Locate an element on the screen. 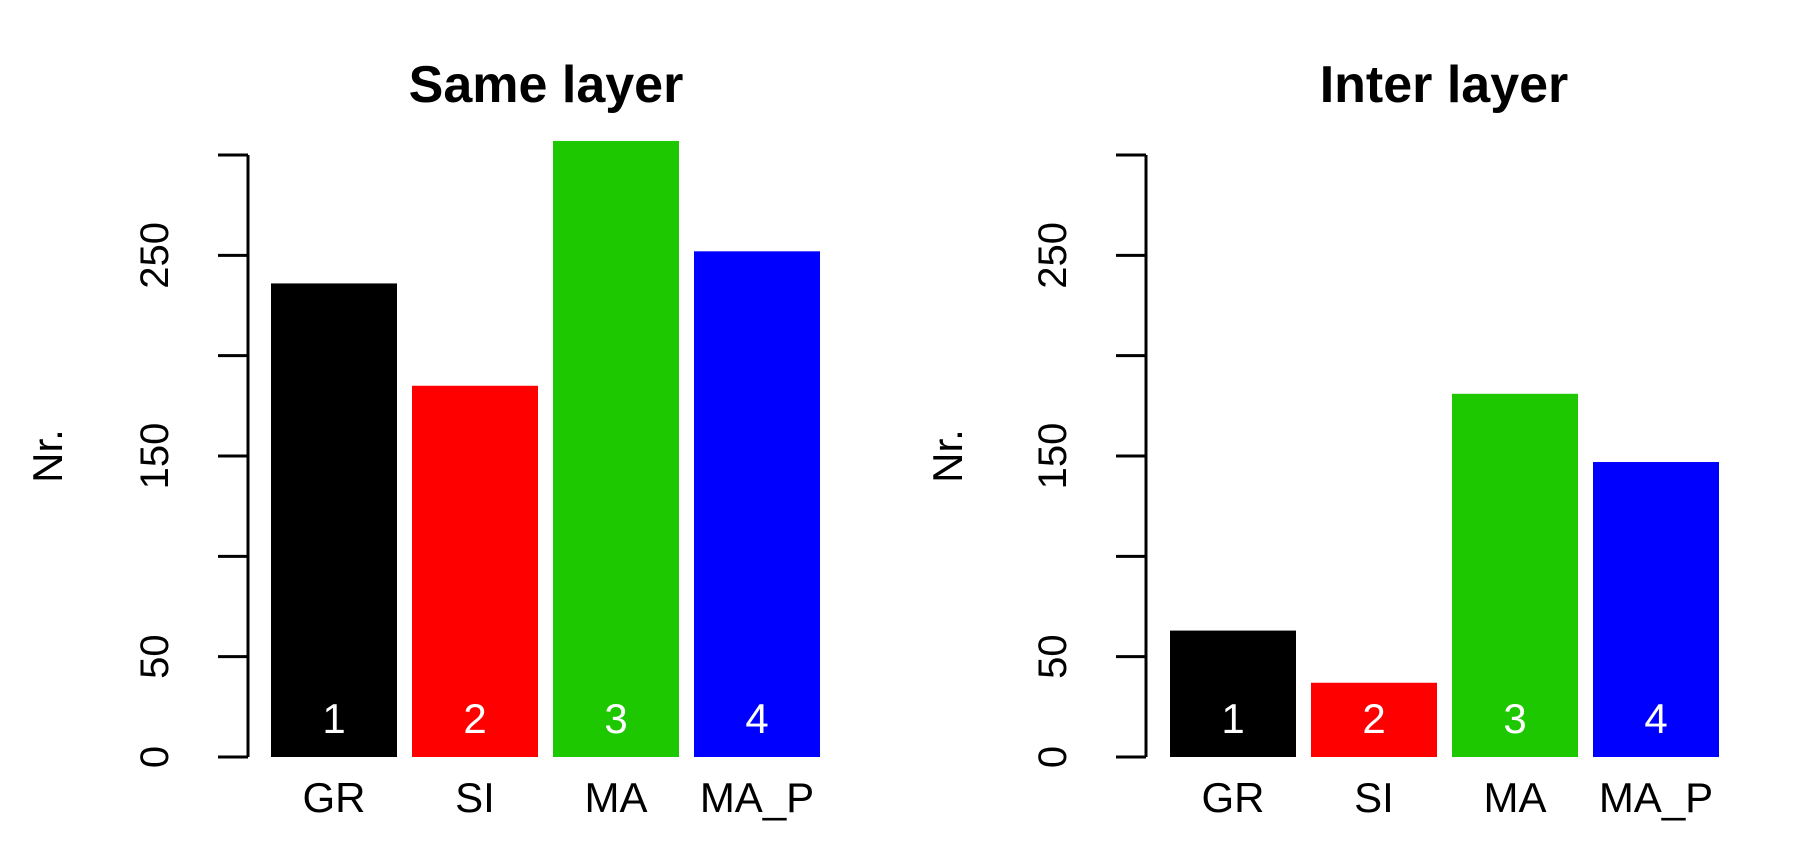 This screenshot has height=850, width=1800. chart-title: Inter layer is located at coordinates (1444, 85).